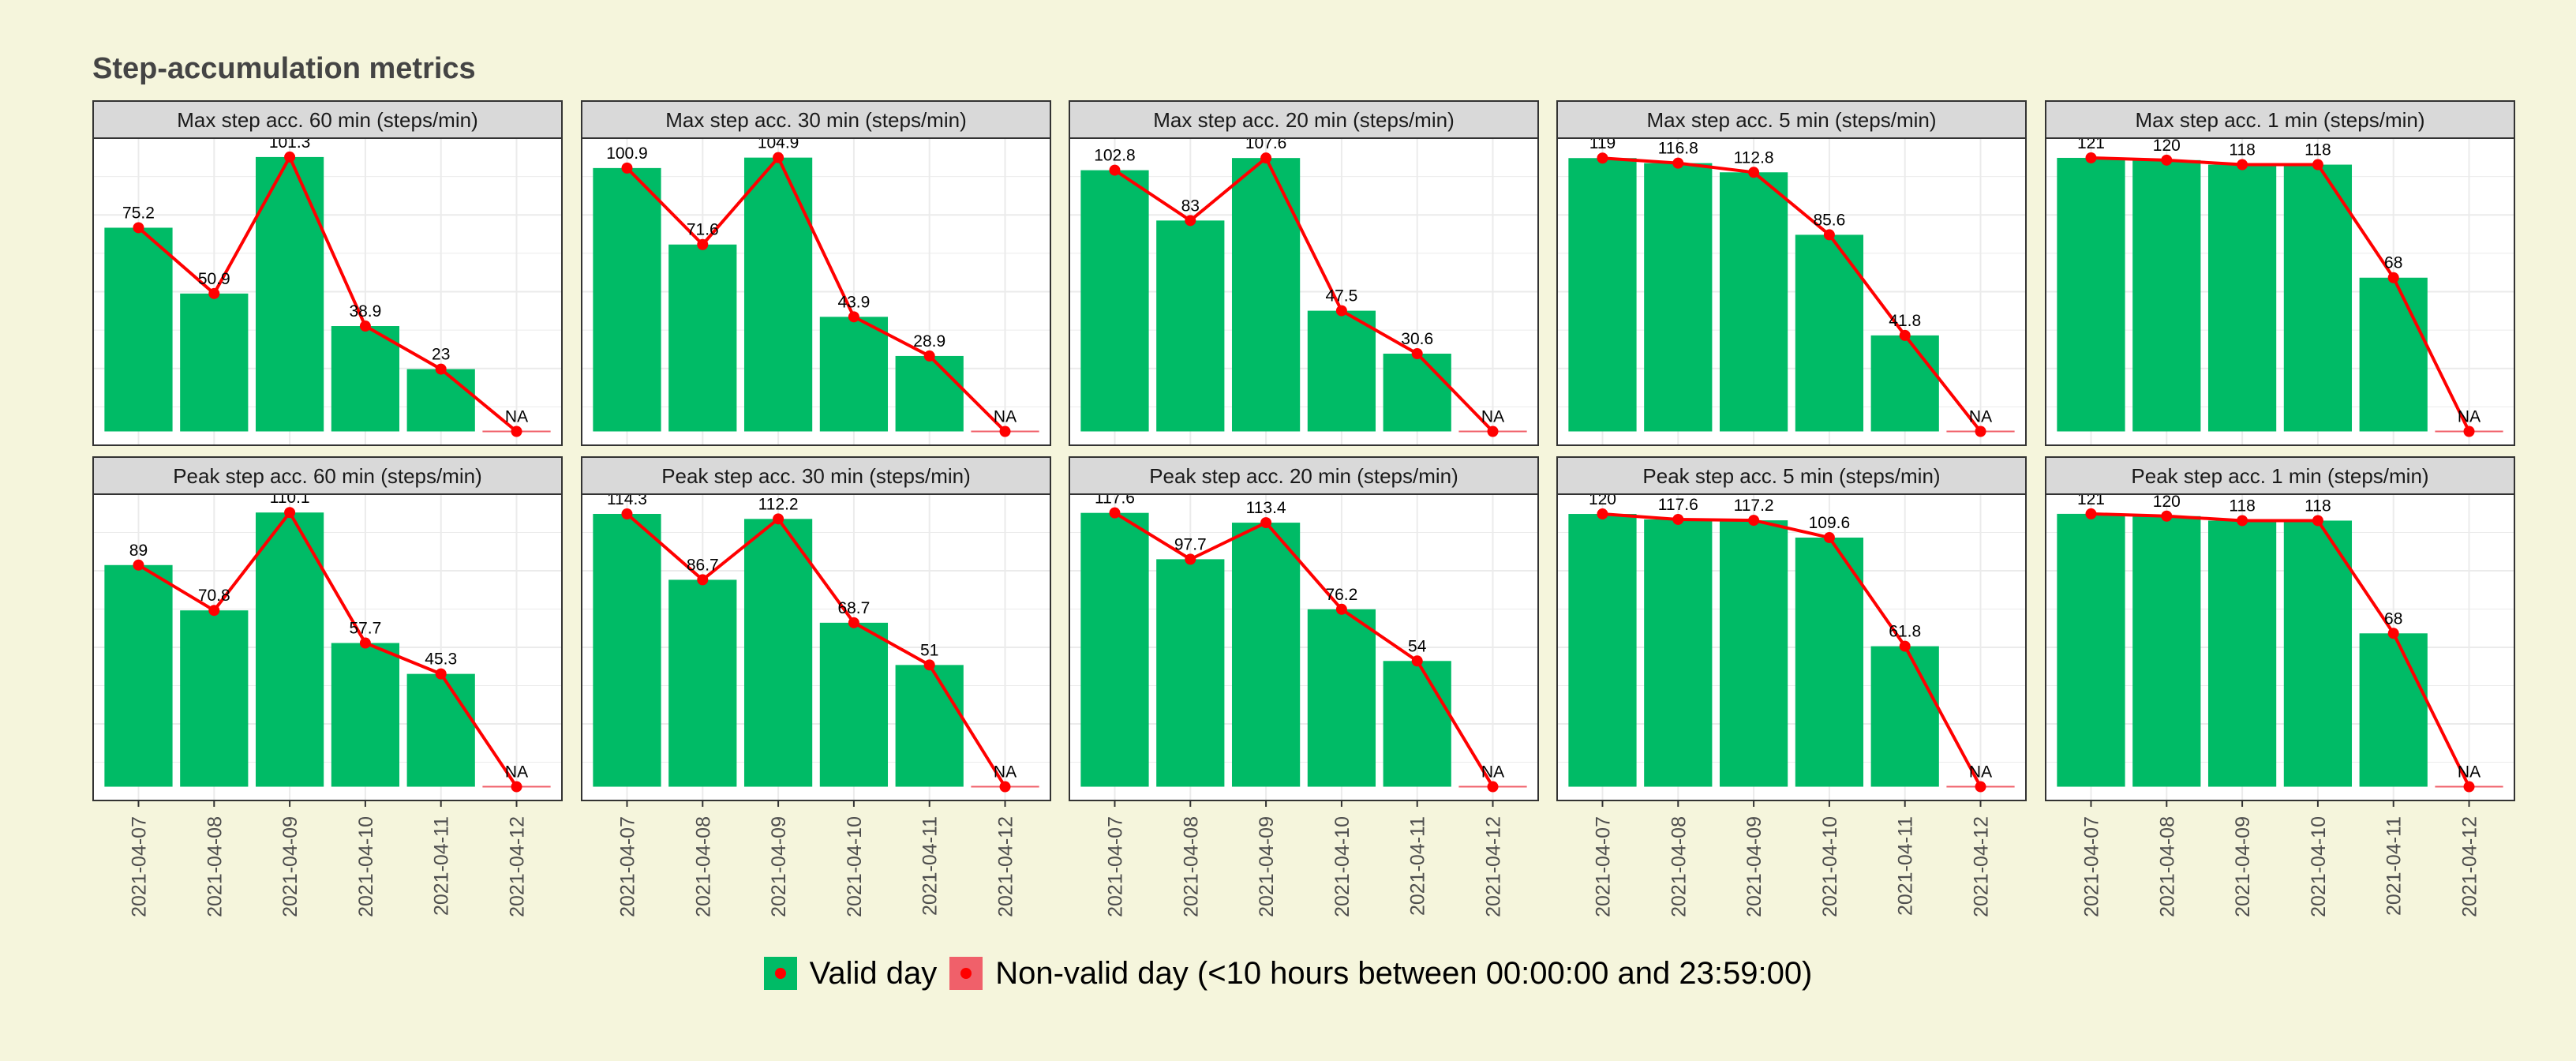  I want to click on data-label: 54, so click(1417, 646).